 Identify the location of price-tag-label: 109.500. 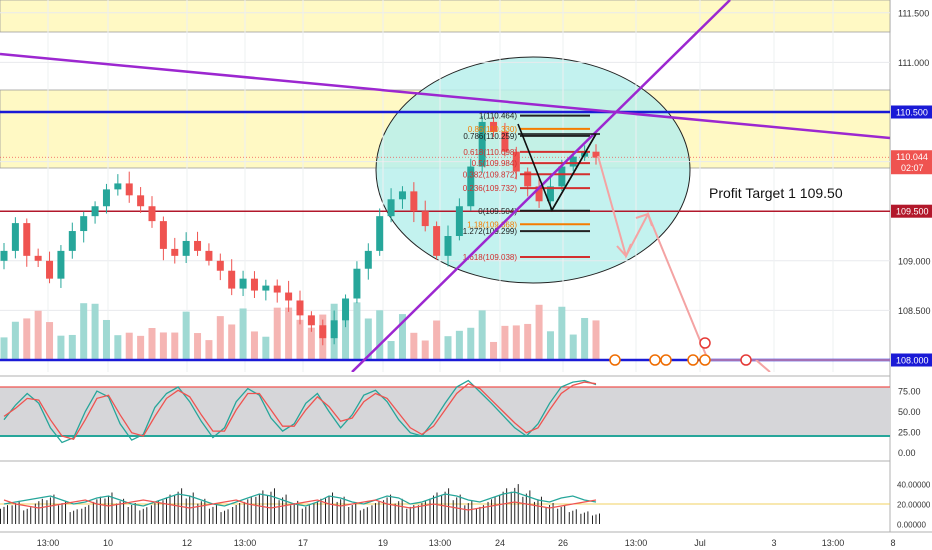
(912, 212).